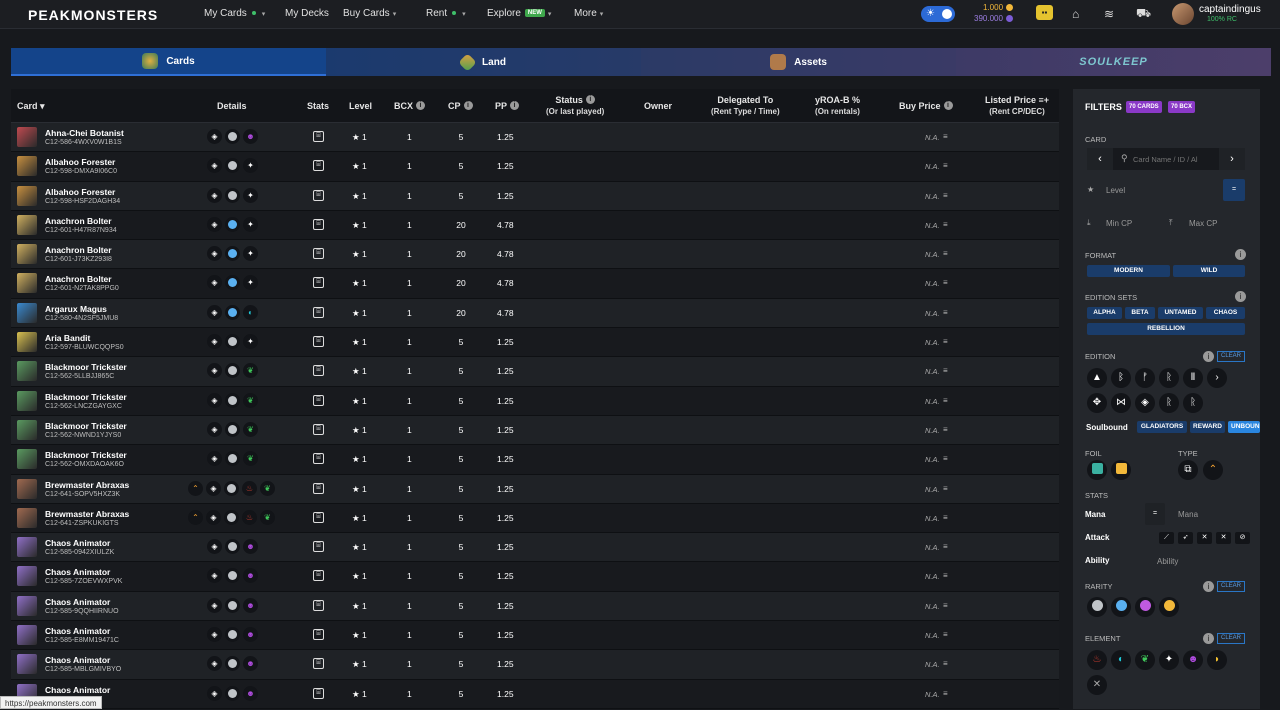  What do you see at coordinates (1231, 638) in the screenshot?
I see `element-clear-button: CLEAR` at bounding box center [1231, 638].